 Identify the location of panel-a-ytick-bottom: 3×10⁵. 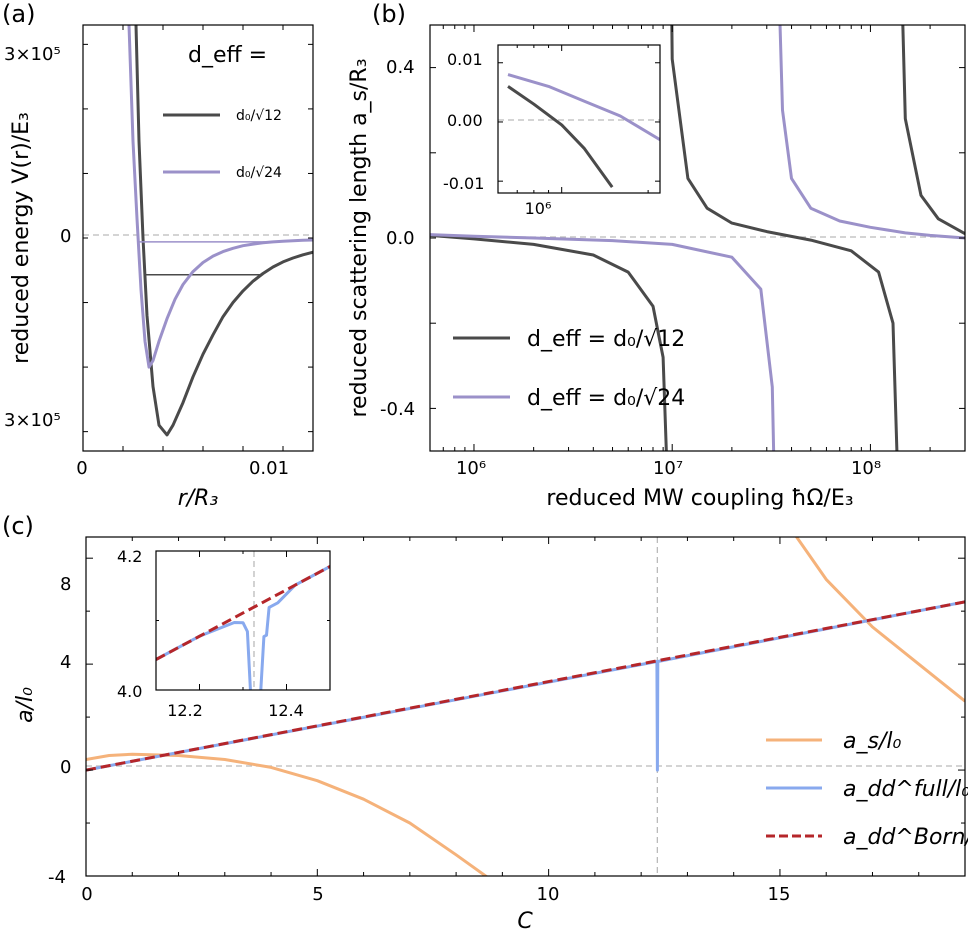
(32, 420).